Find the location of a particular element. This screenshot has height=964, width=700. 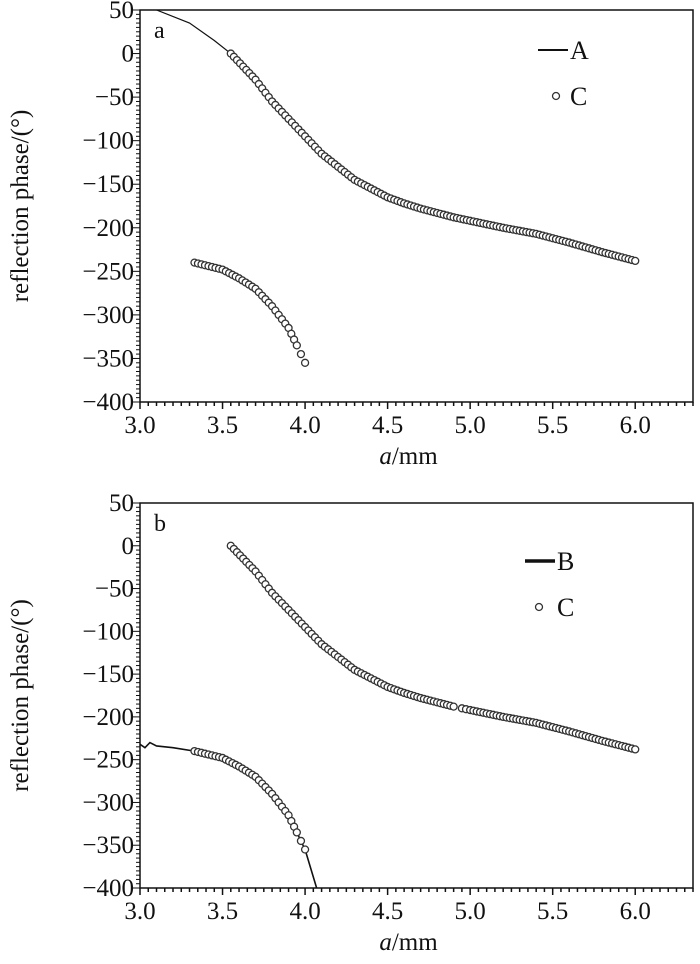

legend-label: B is located at coordinates (565, 561).